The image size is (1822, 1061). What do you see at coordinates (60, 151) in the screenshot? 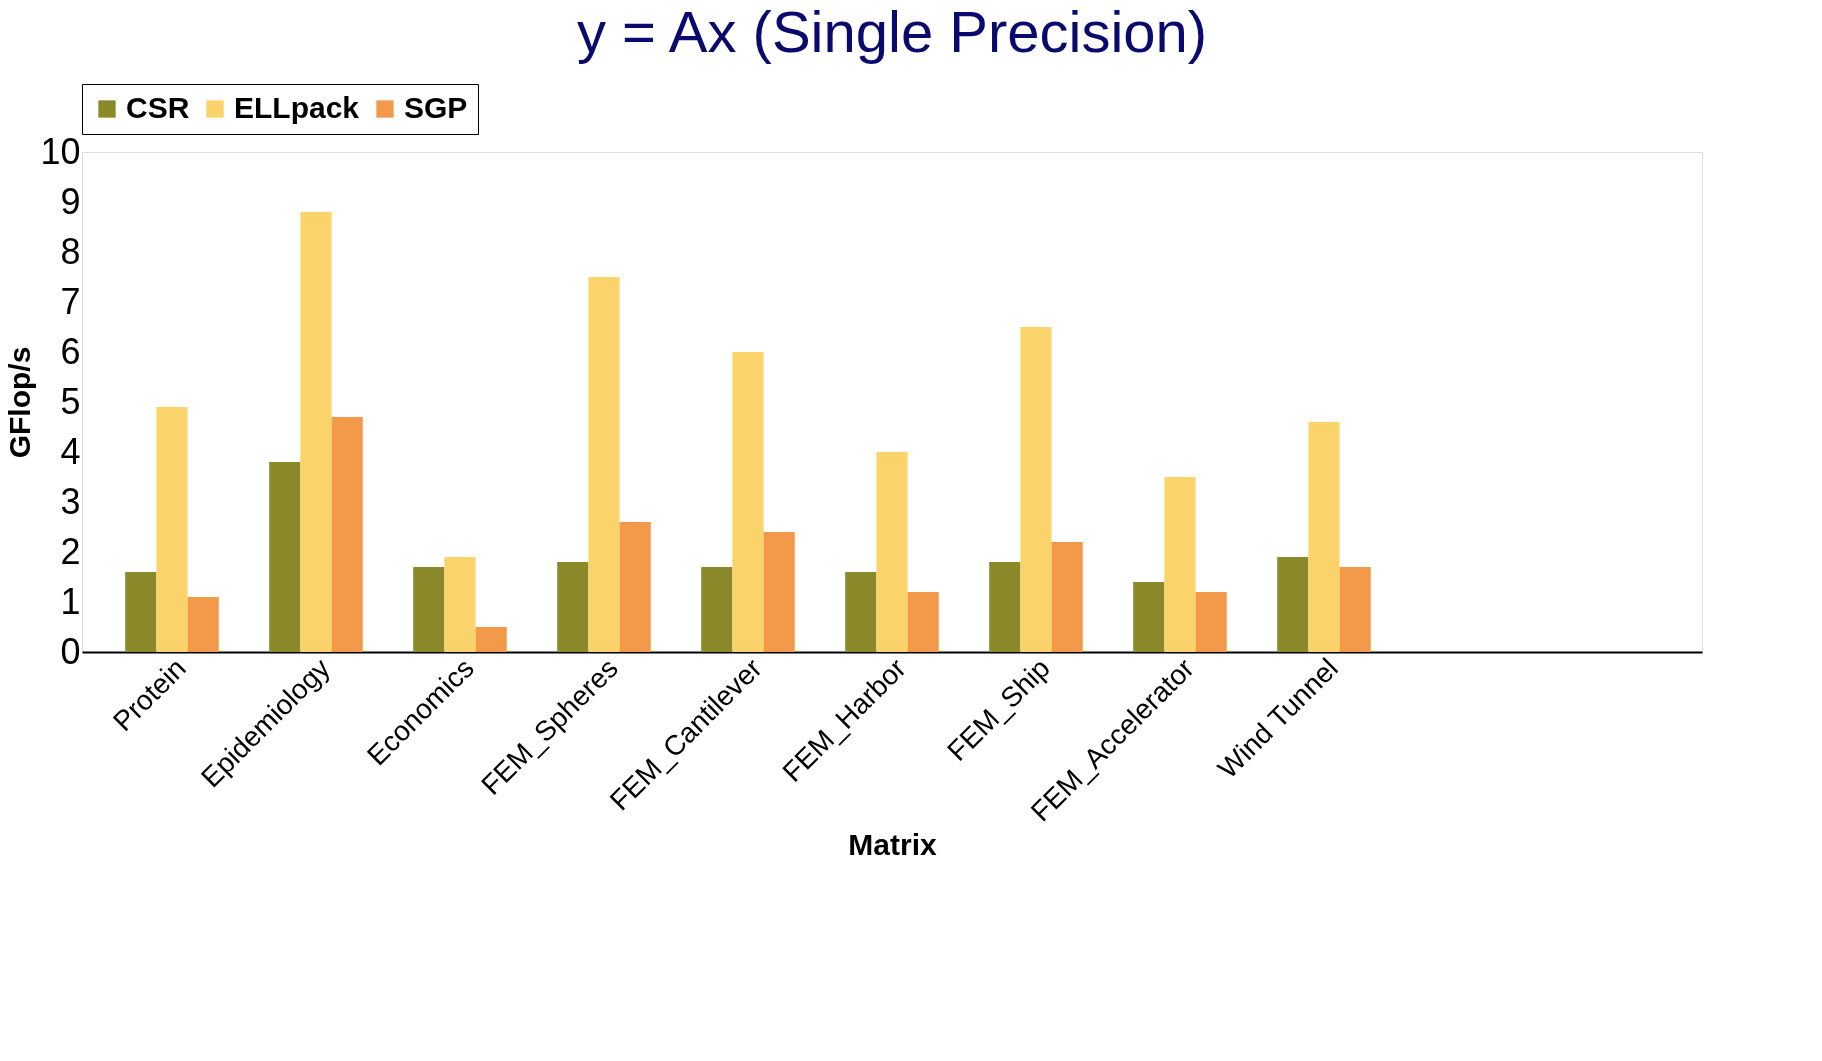
I see `y-tick-label: 10` at bounding box center [60, 151].